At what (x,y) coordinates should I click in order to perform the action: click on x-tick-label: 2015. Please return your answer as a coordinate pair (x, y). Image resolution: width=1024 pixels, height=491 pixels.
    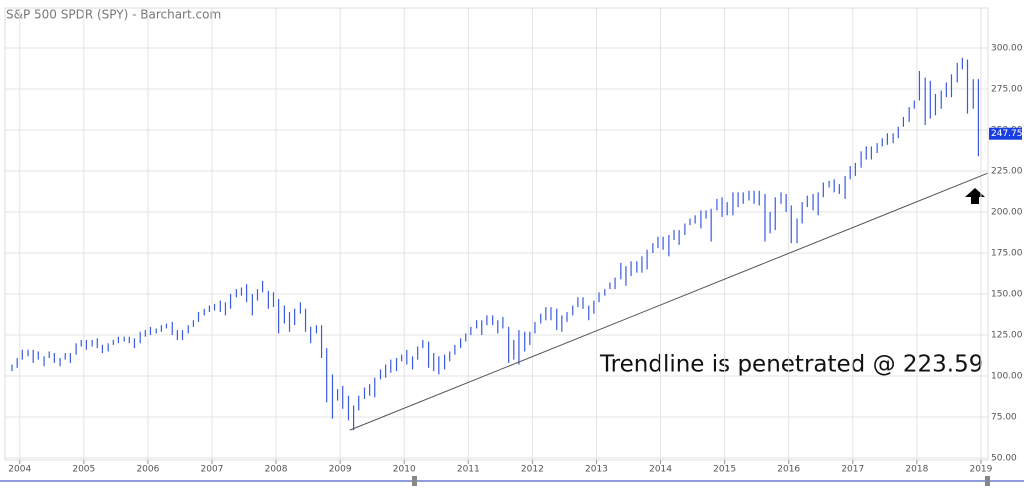
    Looking at the image, I should click on (724, 470).